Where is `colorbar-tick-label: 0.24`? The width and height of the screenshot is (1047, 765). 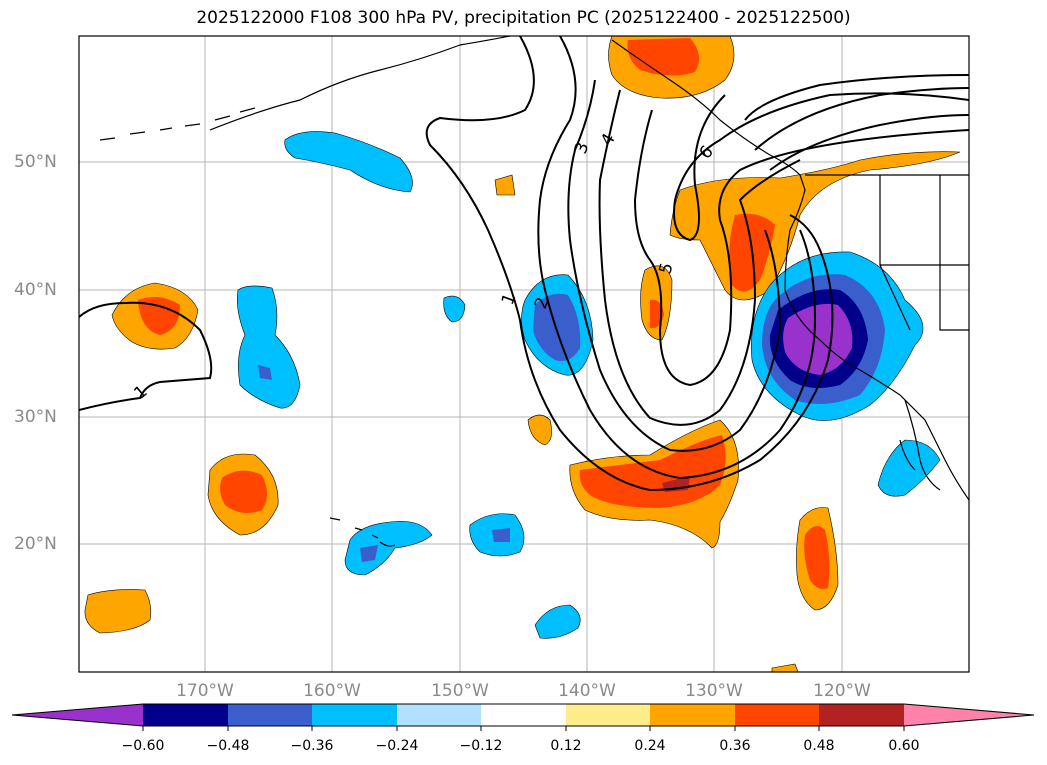
colorbar-tick-label: 0.24 is located at coordinates (650, 746).